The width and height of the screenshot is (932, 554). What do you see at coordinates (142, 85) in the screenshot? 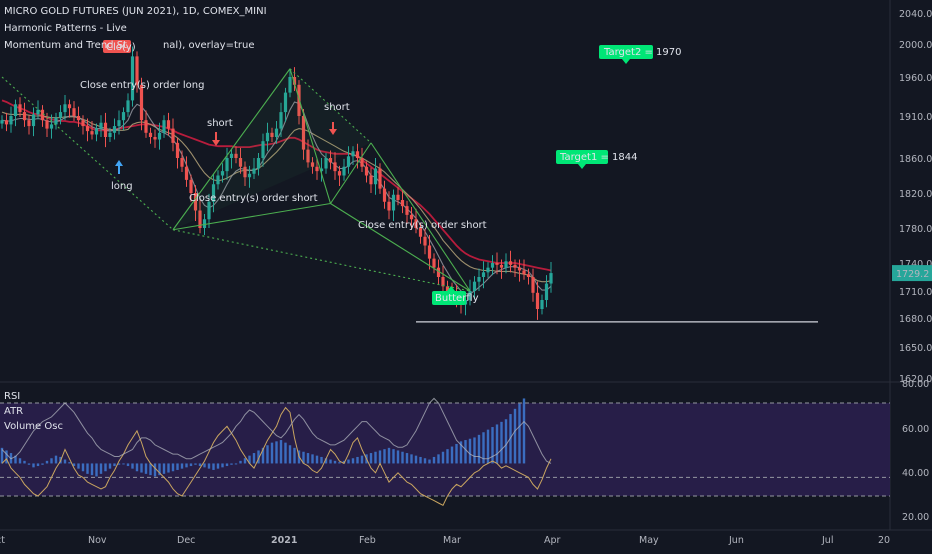
I see `close-long-annotation: Close entry(s) order long` at bounding box center [142, 85].